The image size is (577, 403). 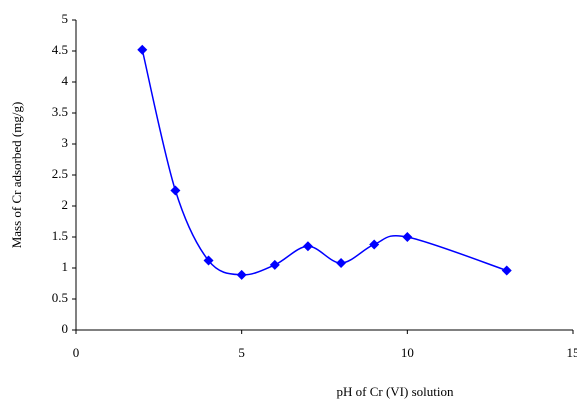 I want to click on x-tick-label: 5, so click(x=241, y=352).